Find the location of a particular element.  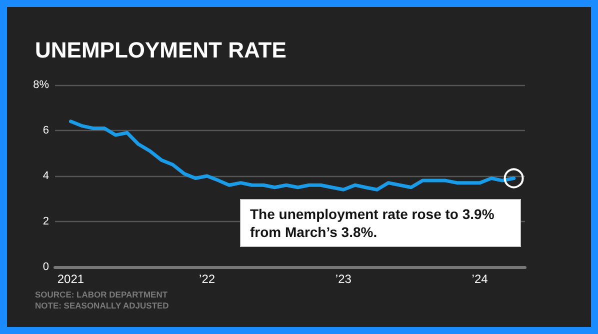

y-tick-label: 2 is located at coordinates (45, 222).